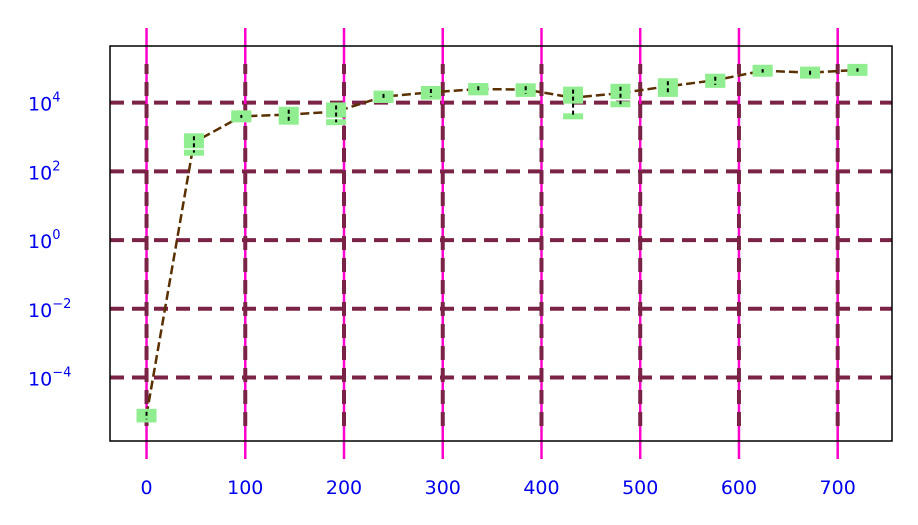  I want to click on x-tick-label: 400, so click(541, 488).